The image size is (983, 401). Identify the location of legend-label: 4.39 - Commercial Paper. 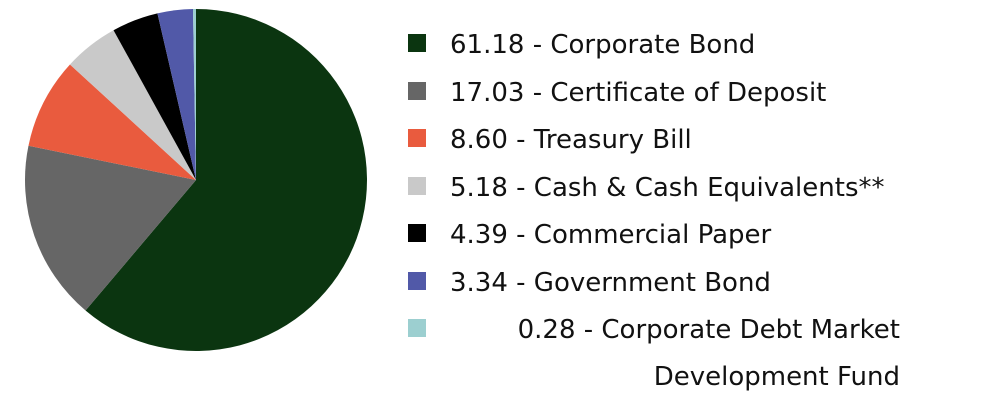
(611, 235).